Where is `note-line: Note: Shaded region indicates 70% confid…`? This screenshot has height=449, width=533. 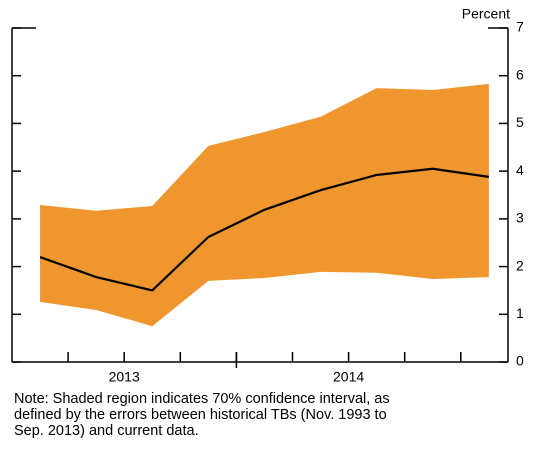 note-line: Note: Shaded region indicates 70% confid… is located at coordinates (202, 399).